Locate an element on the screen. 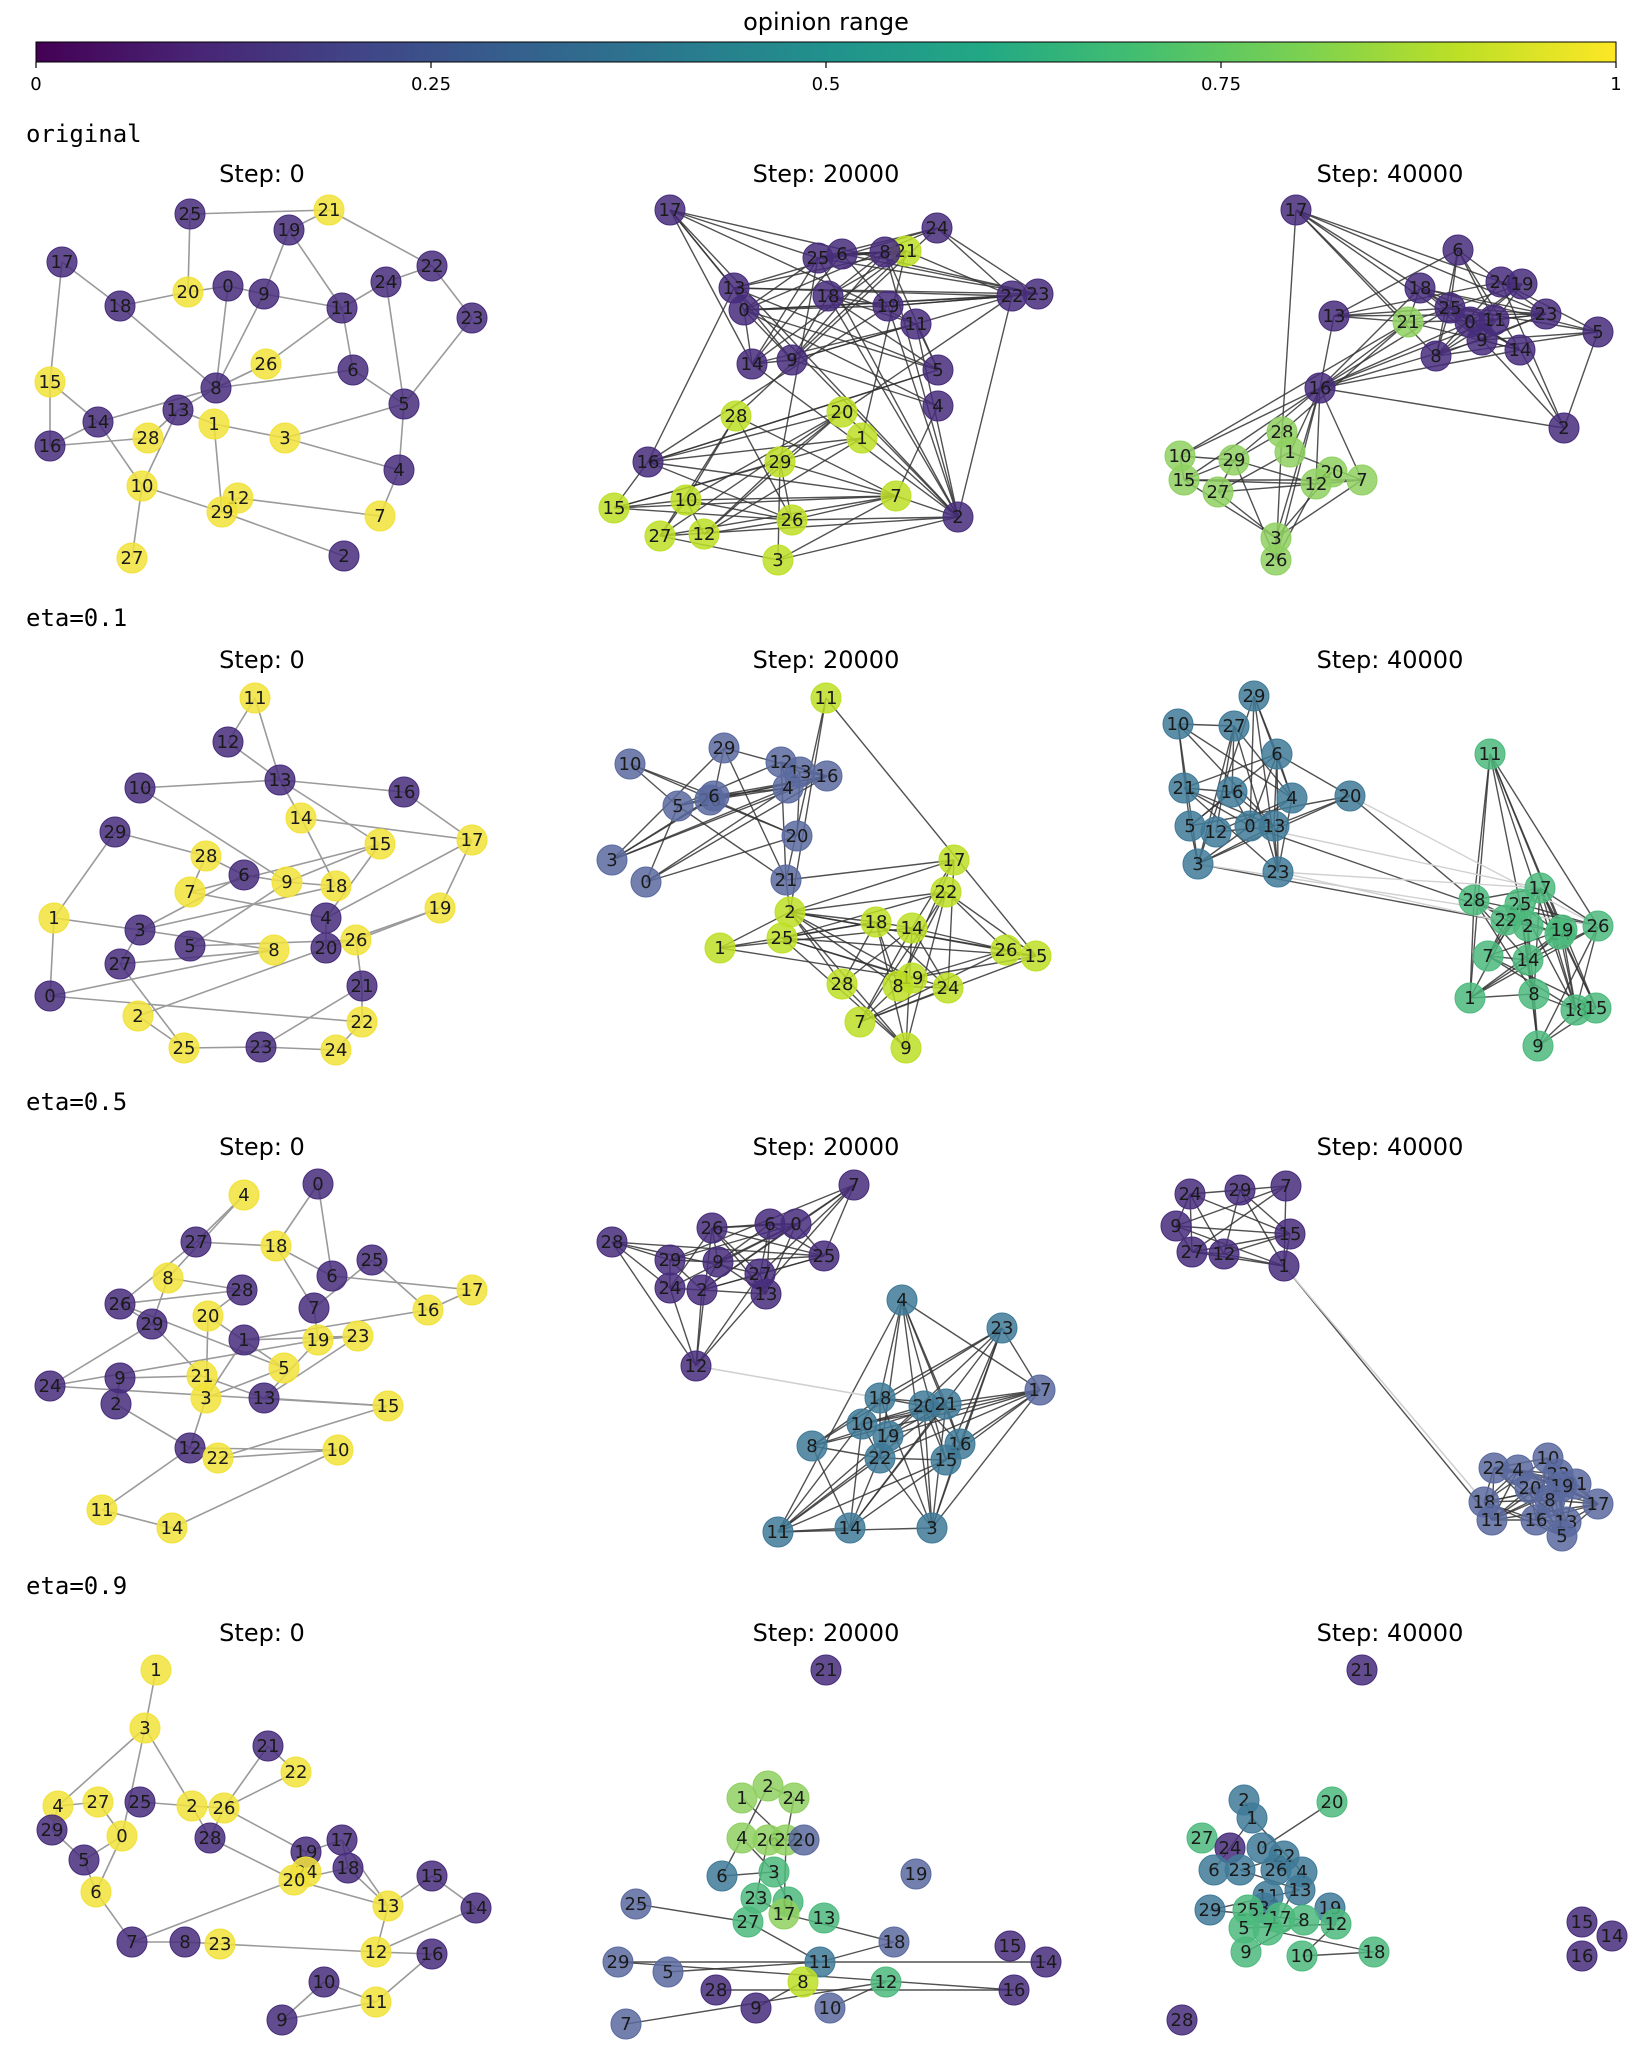  node-label: 13 is located at coordinates (264, 1398).